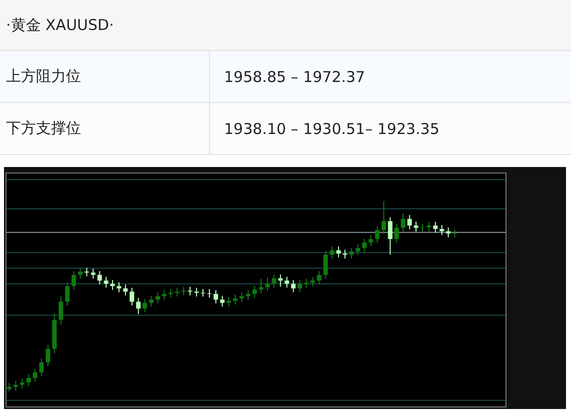  What do you see at coordinates (331, 129) in the screenshot?
I see `text: 1938.10 – 1930.51– 1923.35` at bounding box center [331, 129].